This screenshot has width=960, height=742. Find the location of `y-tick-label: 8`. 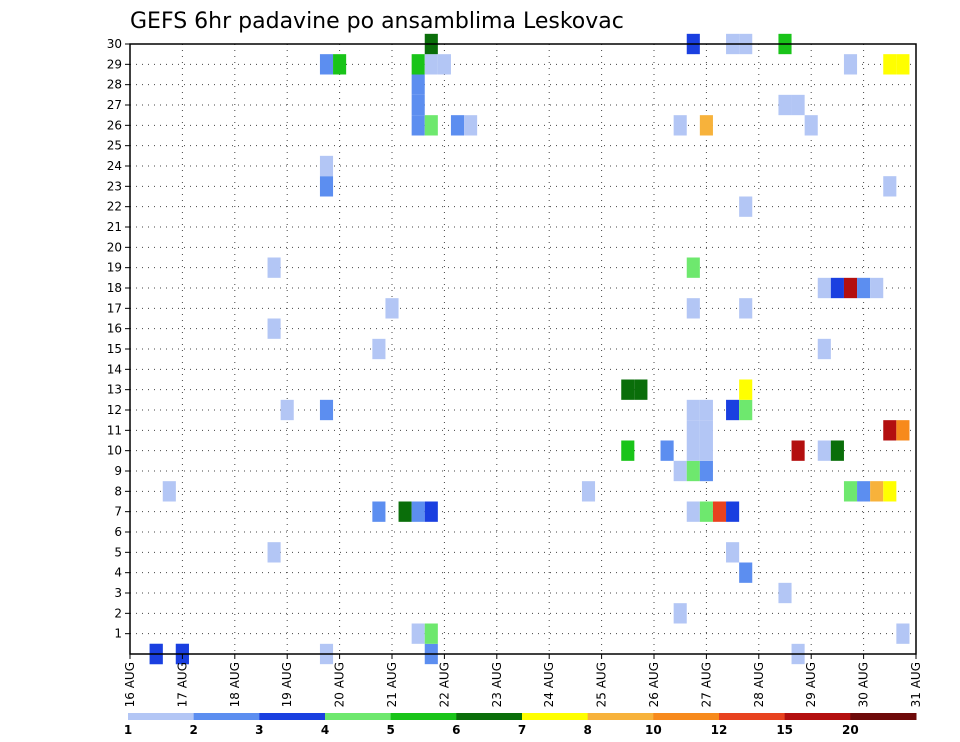

y-tick-label: 8 is located at coordinates (118, 491).